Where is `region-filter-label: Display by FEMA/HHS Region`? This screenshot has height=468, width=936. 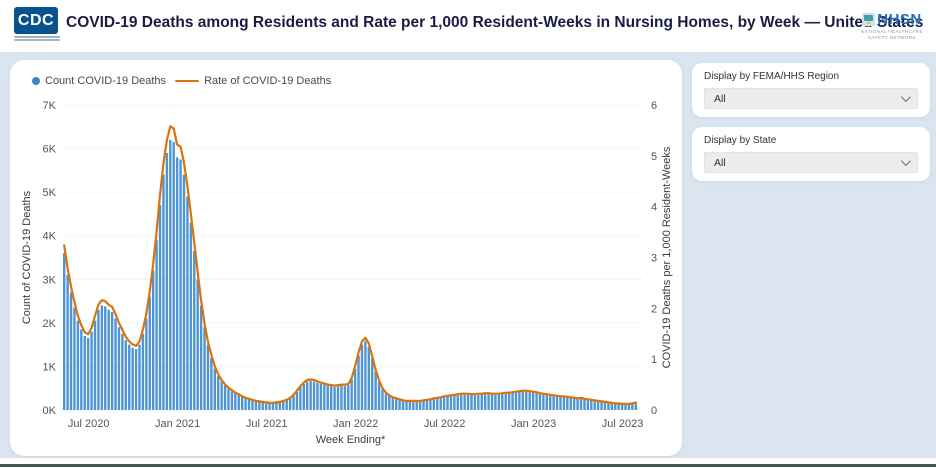
region-filter-label: Display by FEMA/HHS Region is located at coordinates (772, 76).